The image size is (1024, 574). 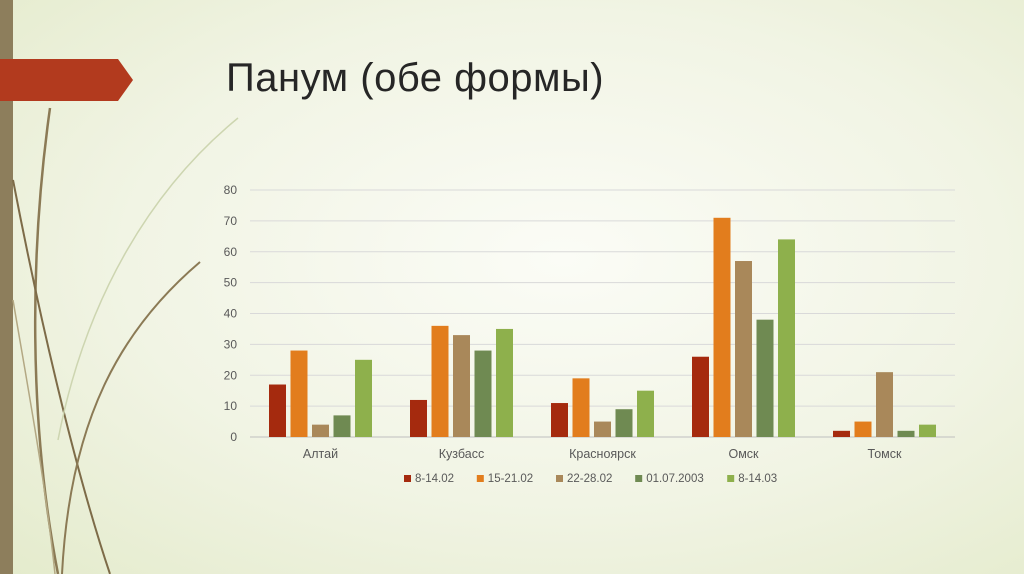 I want to click on x-category-label: Томск, so click(x=885, y=454).